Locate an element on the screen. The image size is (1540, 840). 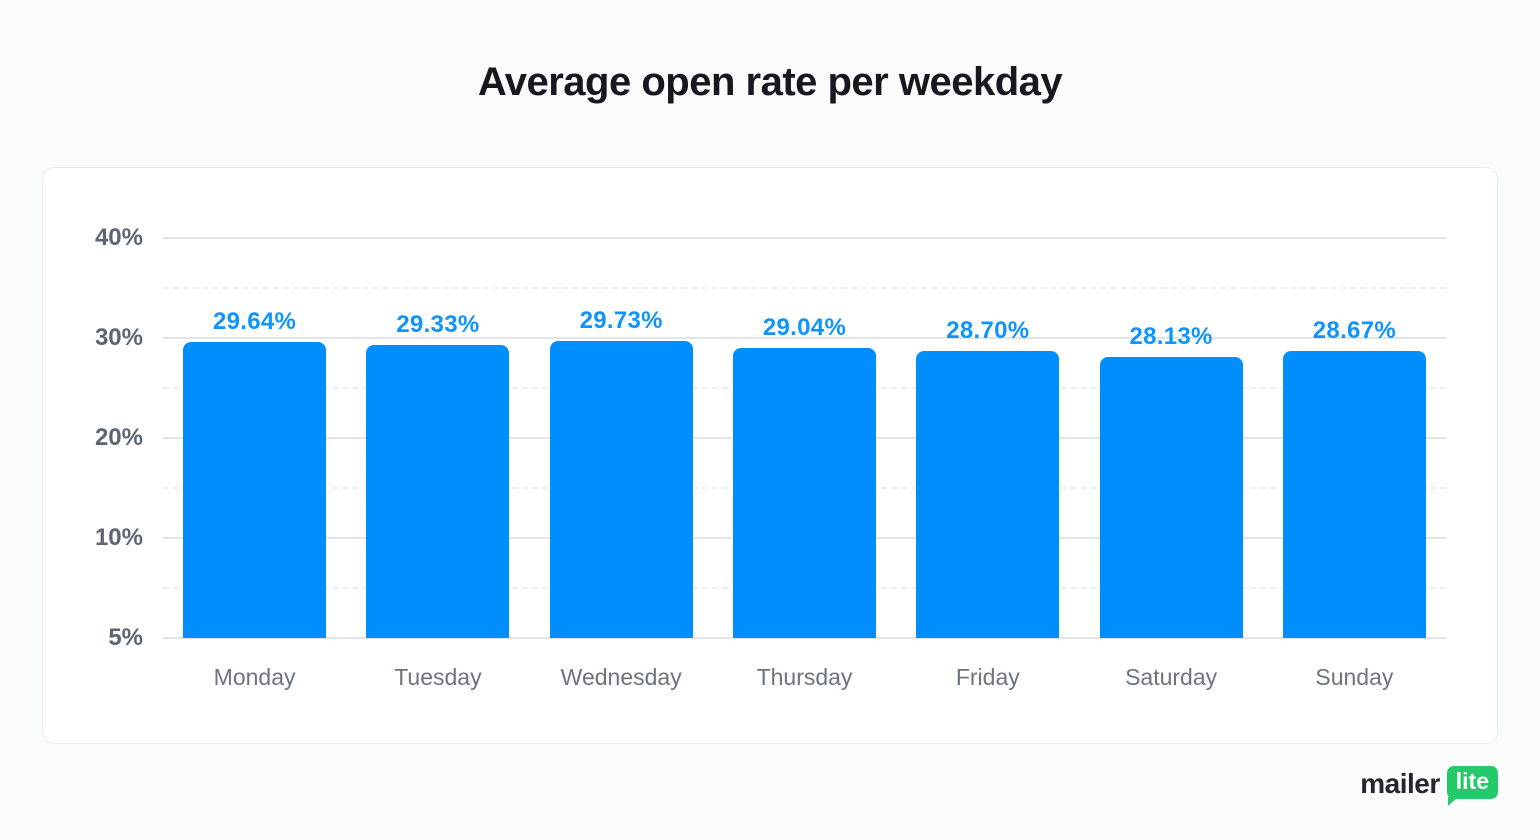
bar-value-label: 28.67% is located at coordinates (1354, 331).